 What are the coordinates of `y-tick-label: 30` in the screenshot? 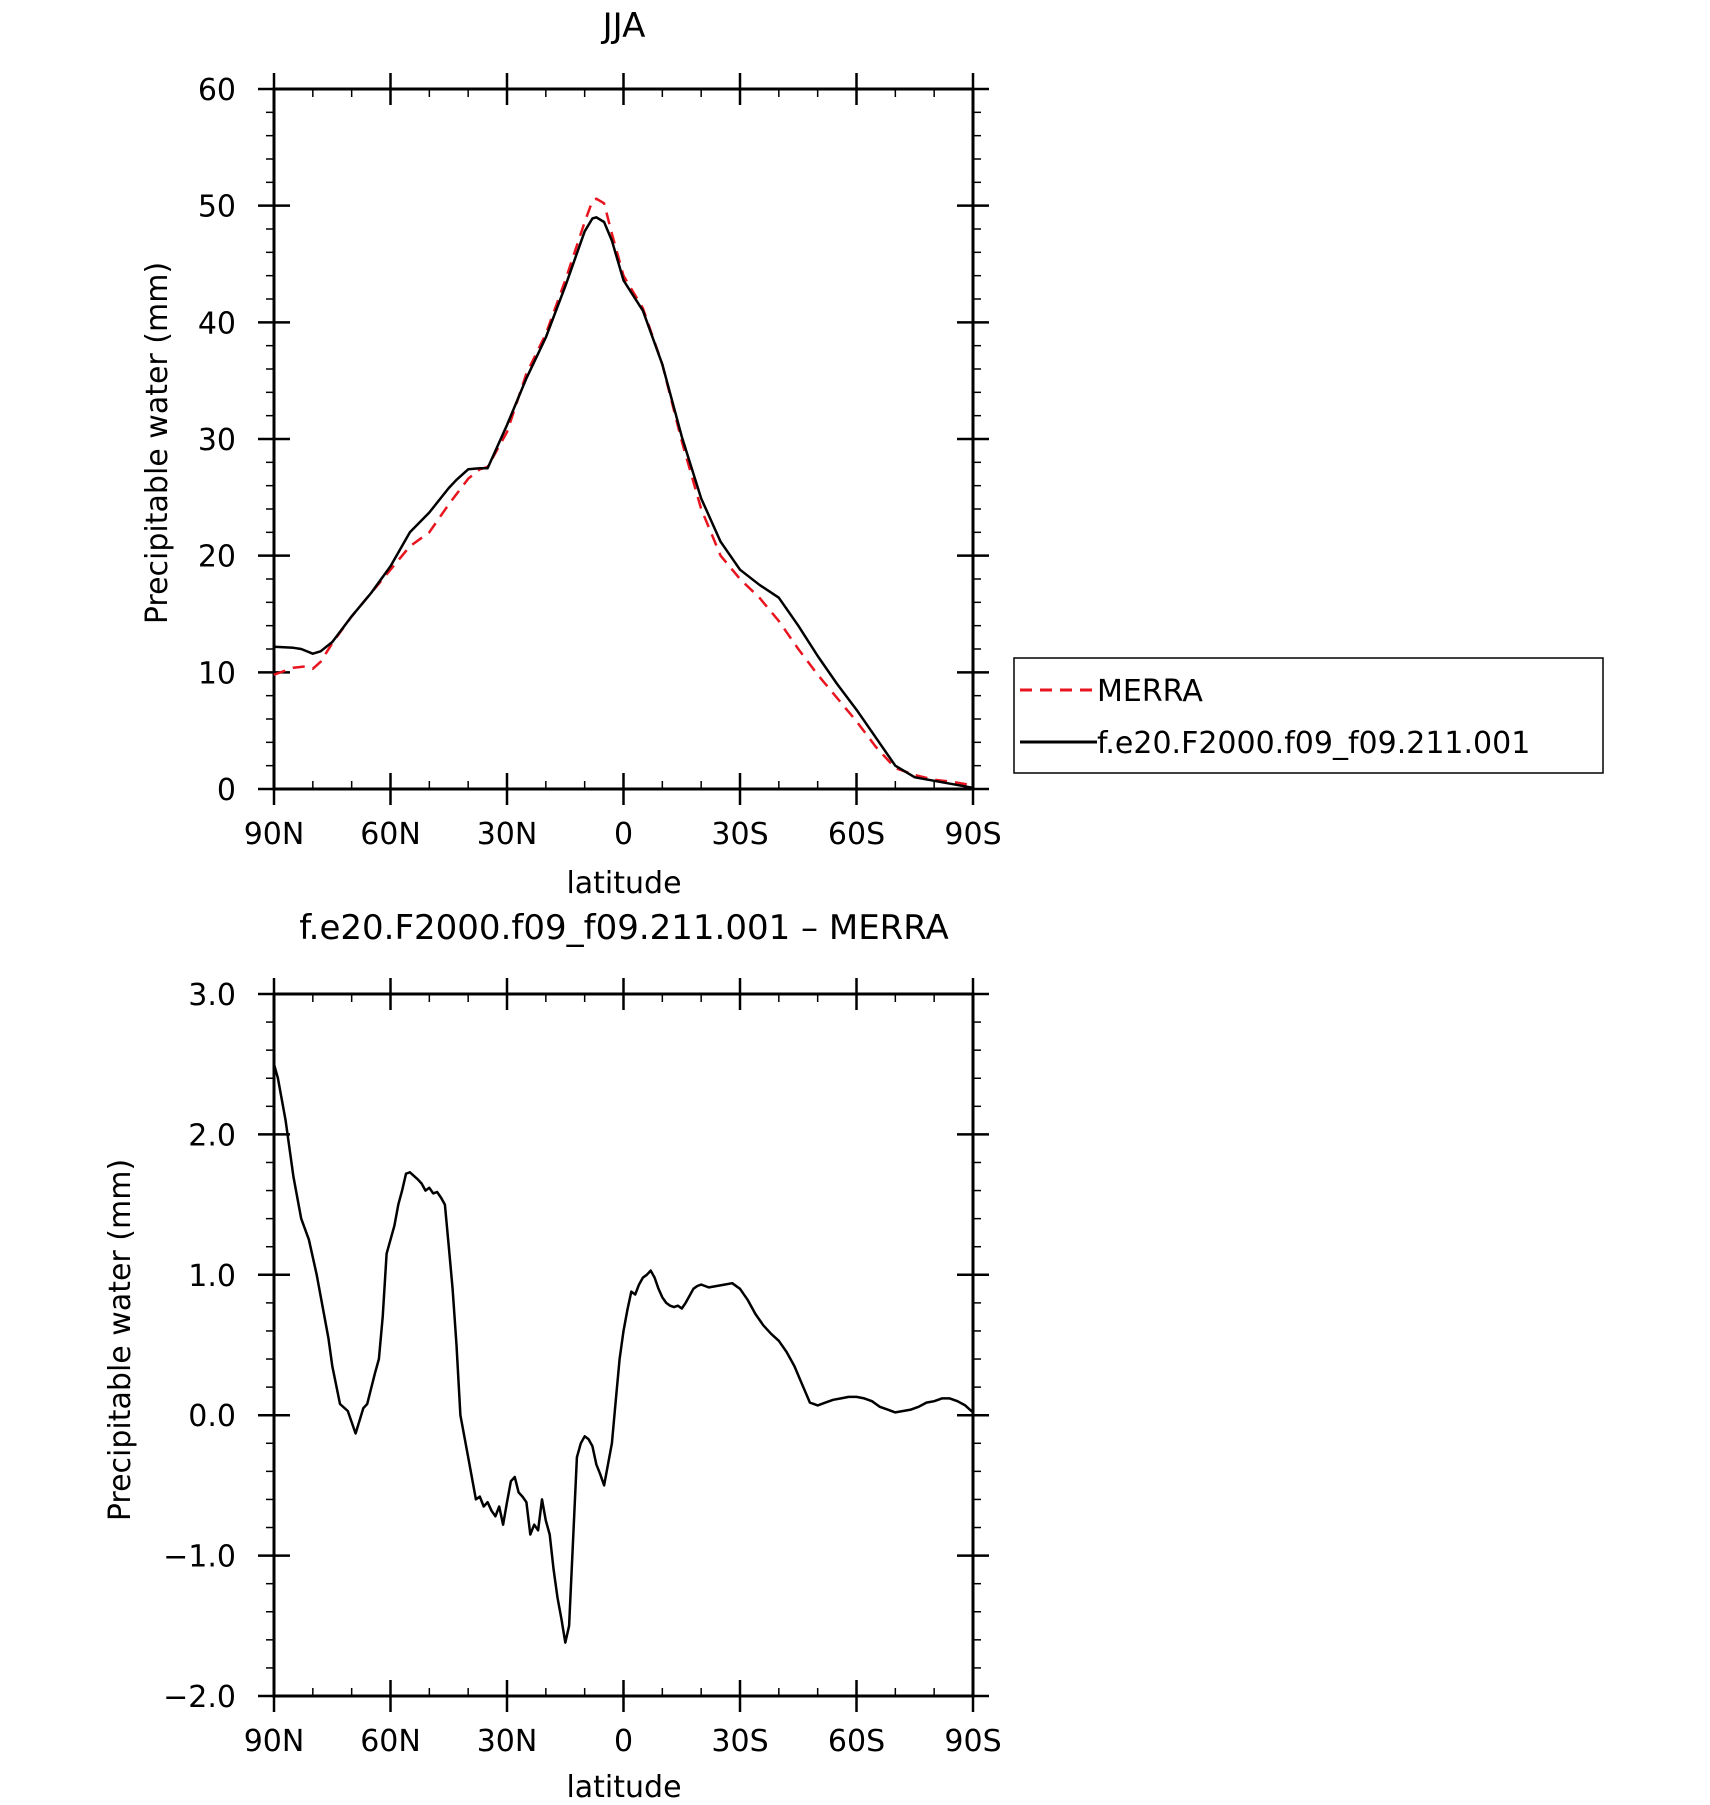 It's located at (217, 440).